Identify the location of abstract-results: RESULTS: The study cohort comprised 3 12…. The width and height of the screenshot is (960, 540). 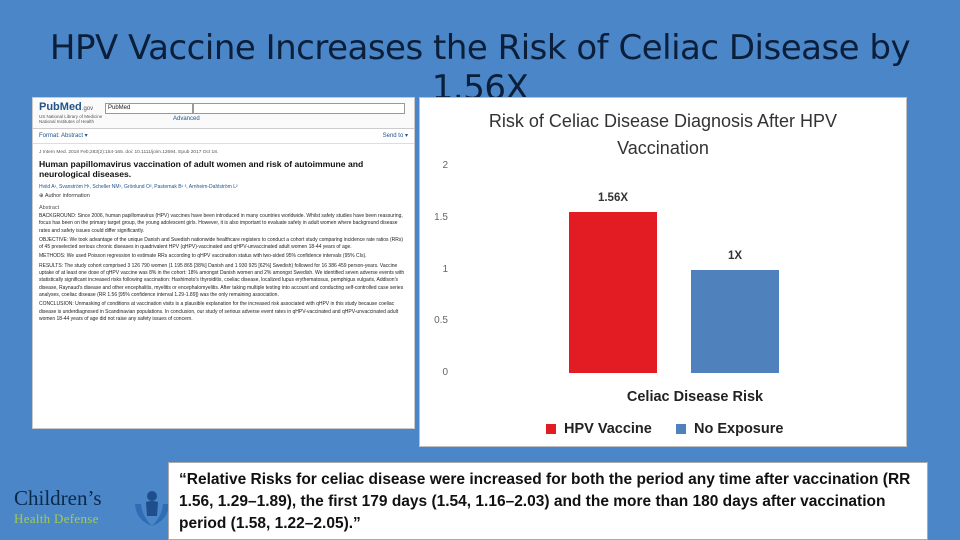
(222, 280).